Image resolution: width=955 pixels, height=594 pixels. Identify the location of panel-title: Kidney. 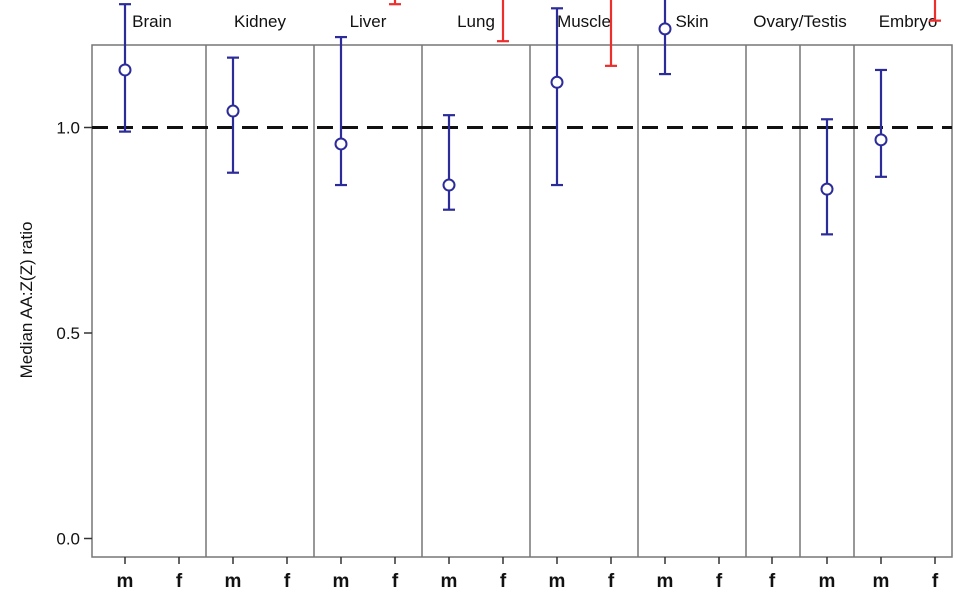
(260, 21).